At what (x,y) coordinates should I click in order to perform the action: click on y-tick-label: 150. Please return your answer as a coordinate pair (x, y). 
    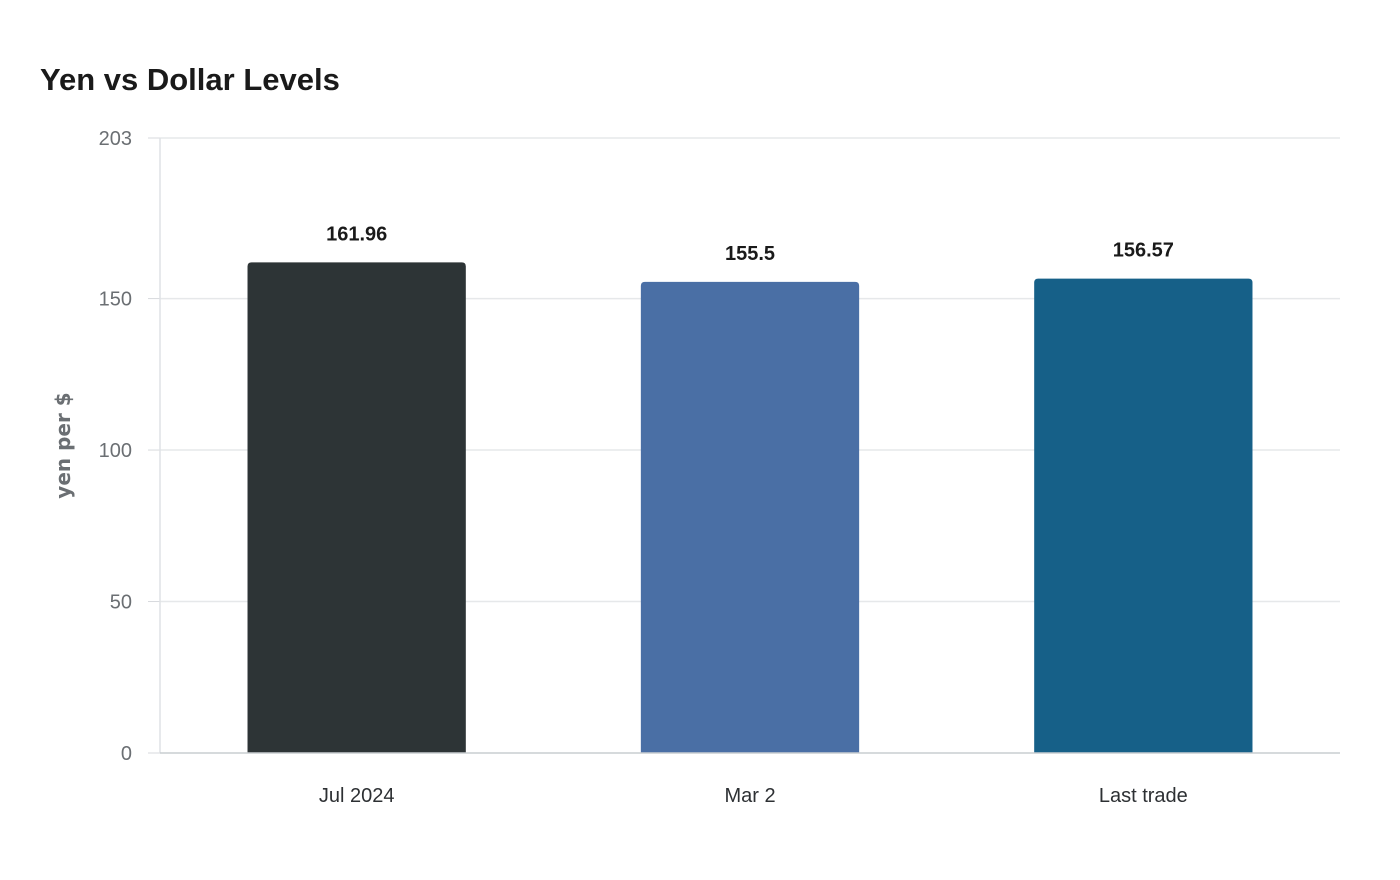
    Looking at the image, I should click on (115, 300).